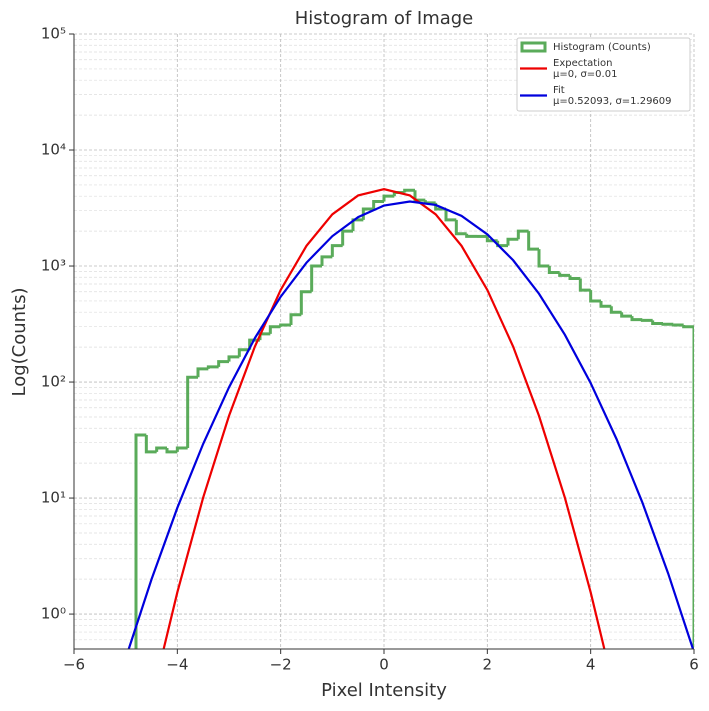  I want to click on x-tick-label: 4, so click(591, 665).